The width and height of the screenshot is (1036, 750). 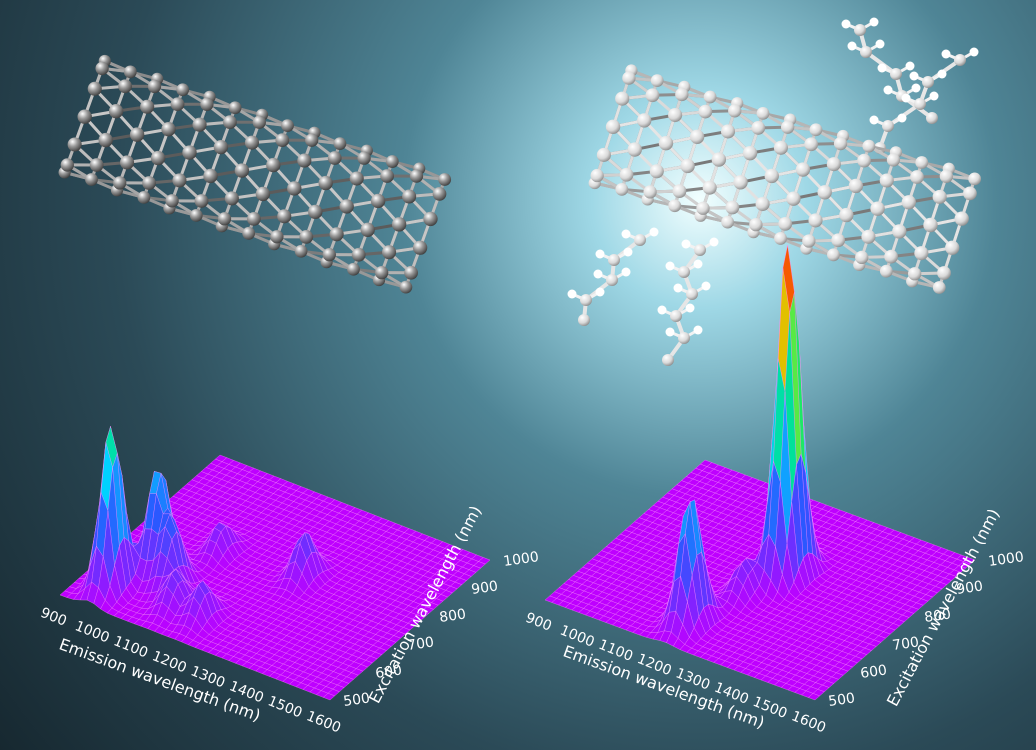 What do you see at coordinates (785, 179) in the screenshot?
I see `nanotube-right` at bounding box center [785, 179].